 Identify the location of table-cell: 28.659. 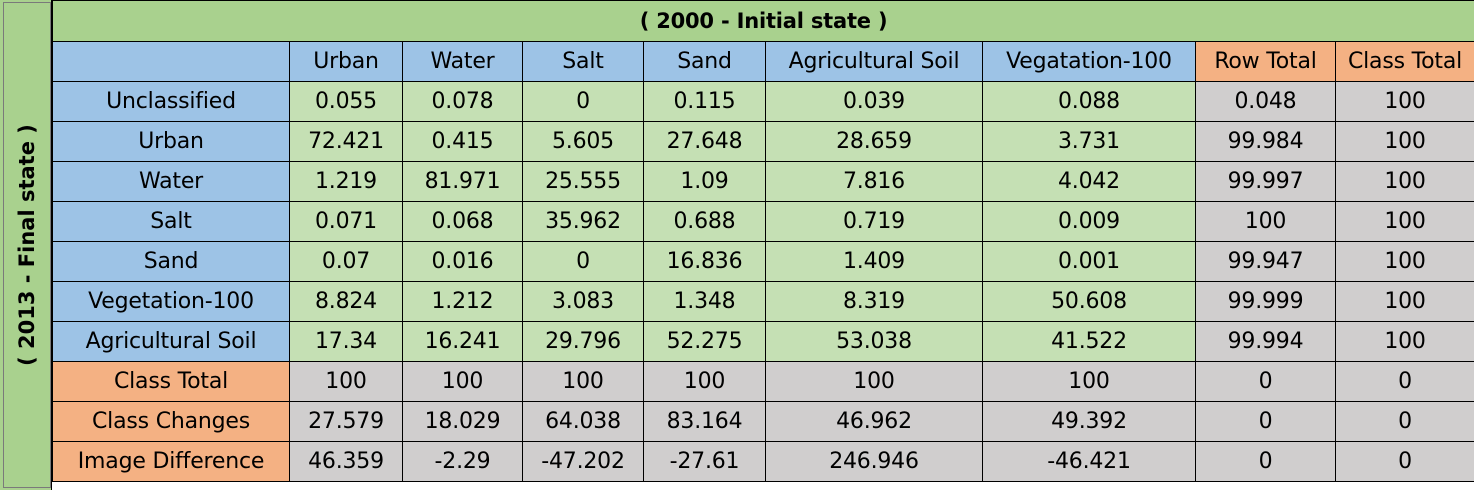
(874, 141).